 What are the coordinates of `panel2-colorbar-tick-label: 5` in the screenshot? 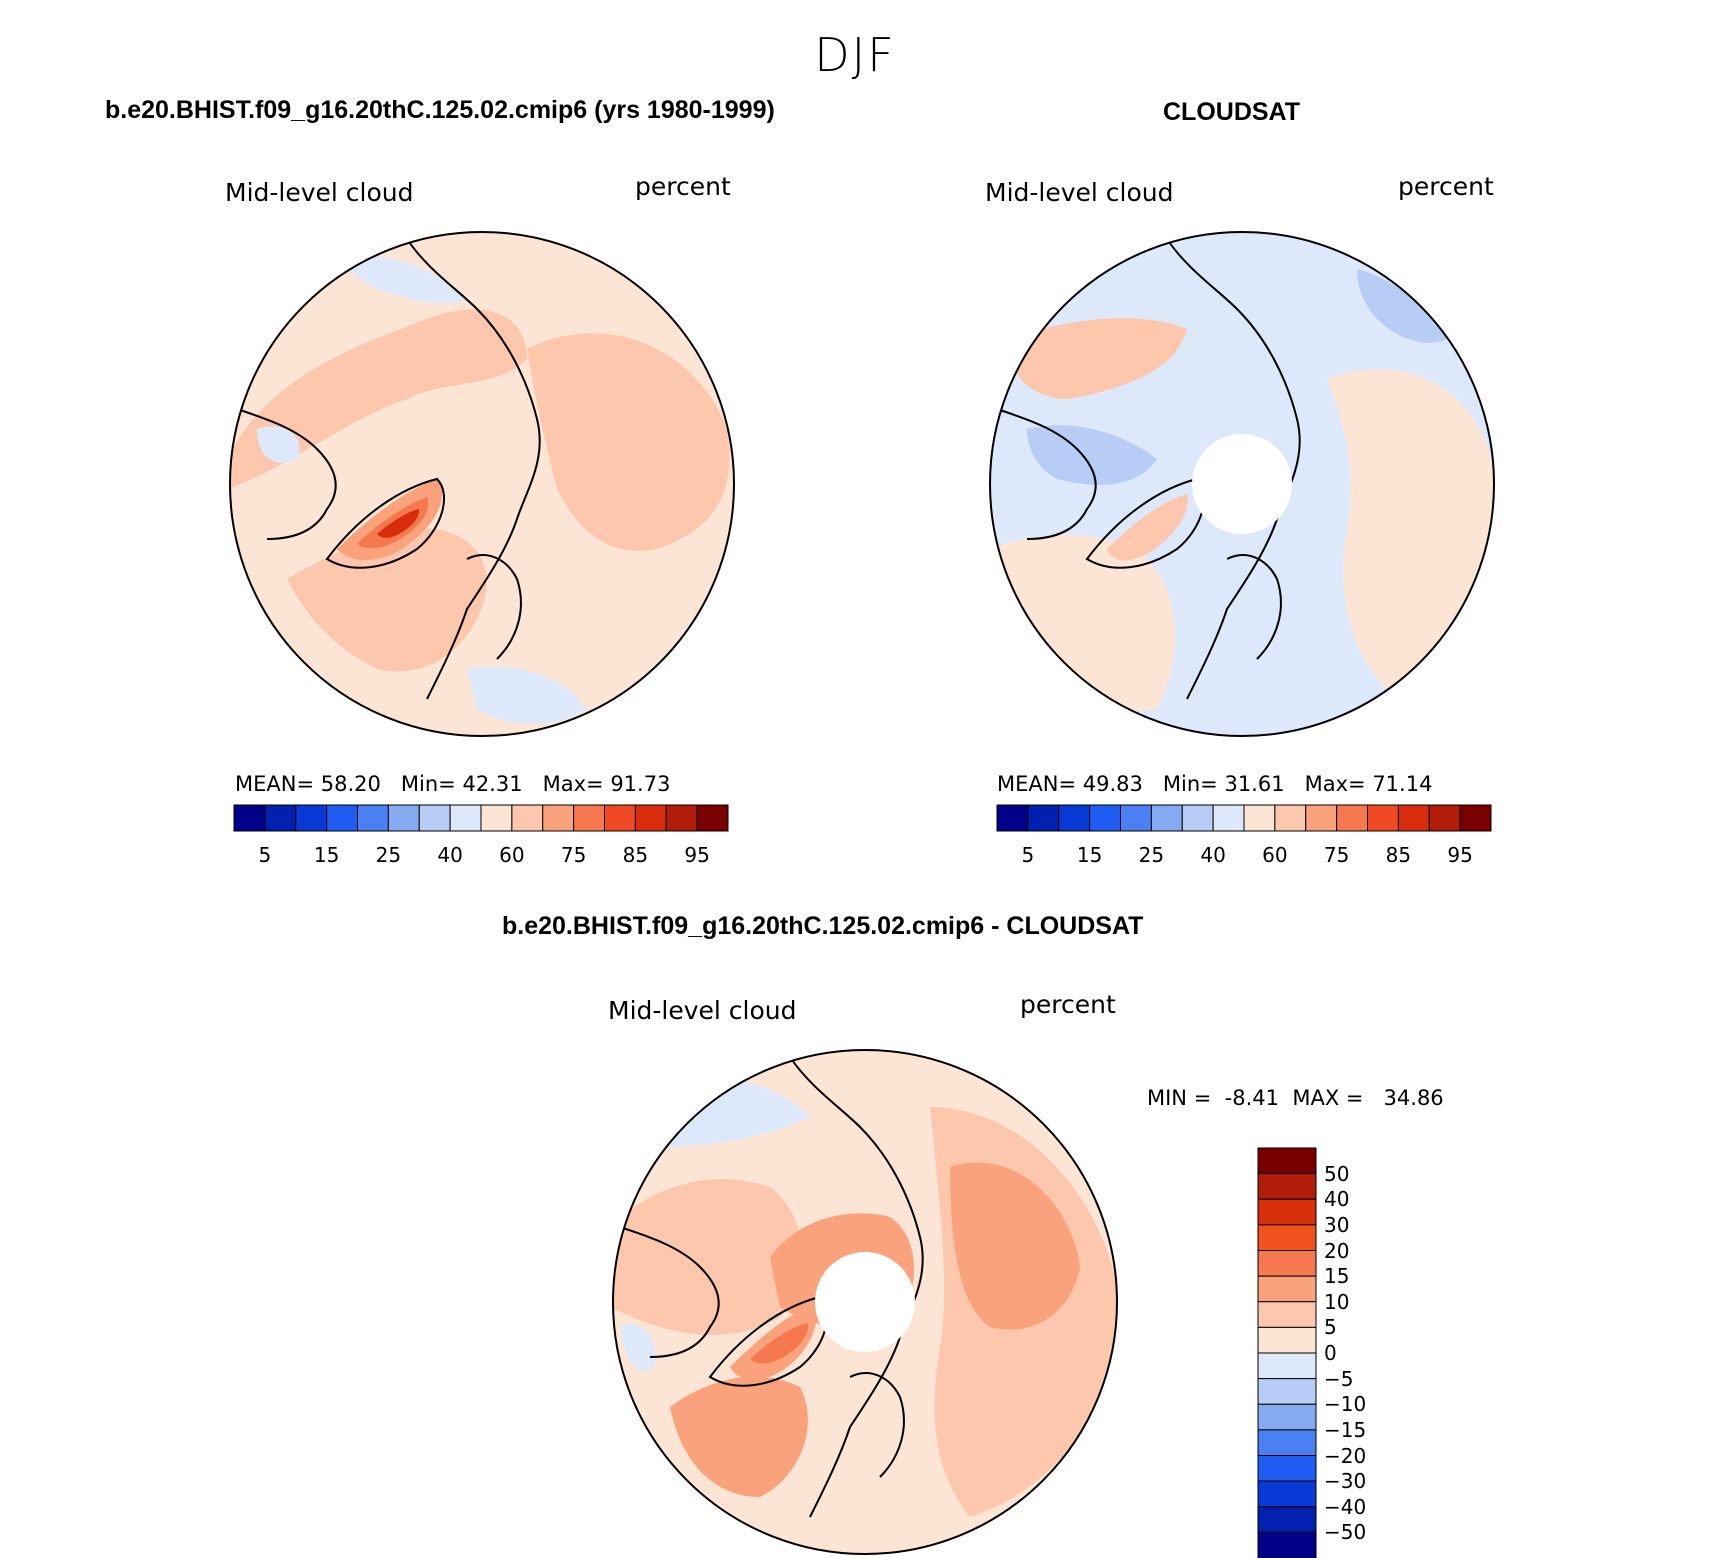 It's located at (1028, 855).